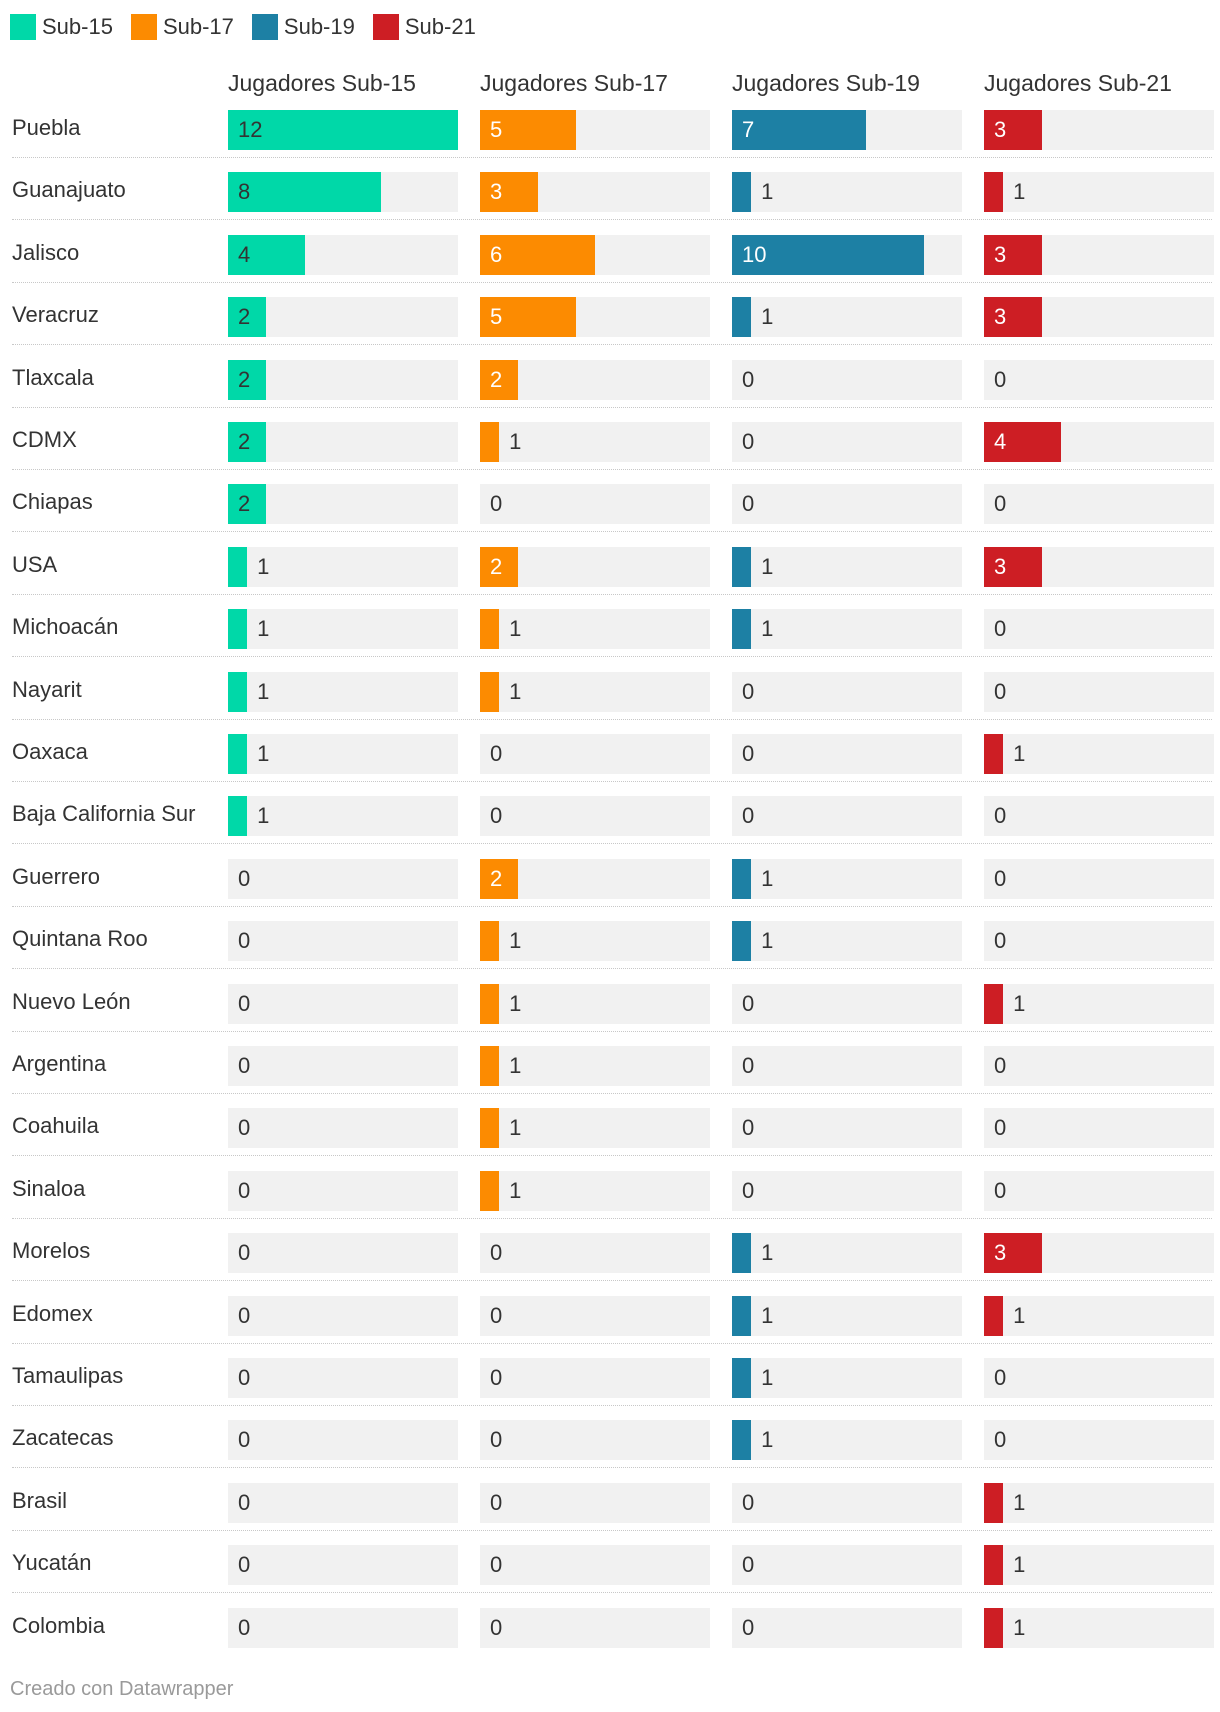  I want to click on table-row: Morelos 0 0 1 3, so click(613, 1262).